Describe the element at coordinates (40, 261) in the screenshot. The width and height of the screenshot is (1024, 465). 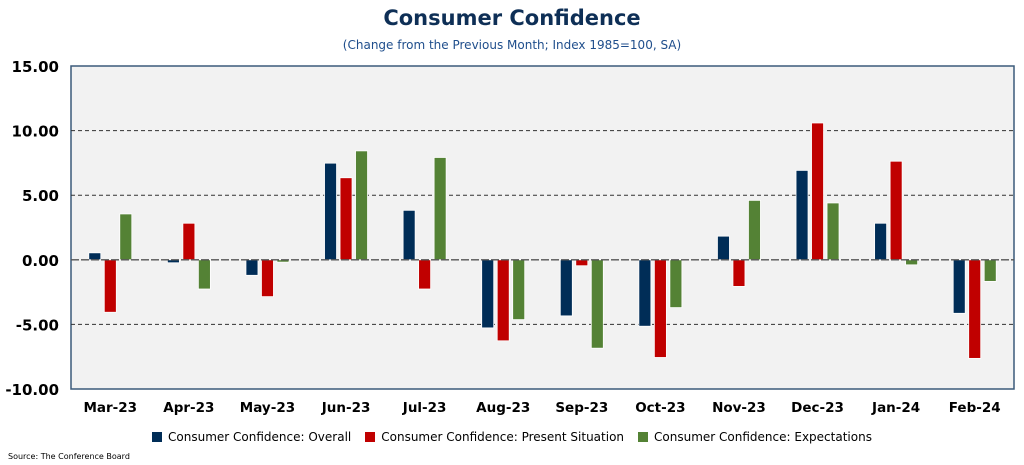
I see `y-tick-label: 0.00` at that location.